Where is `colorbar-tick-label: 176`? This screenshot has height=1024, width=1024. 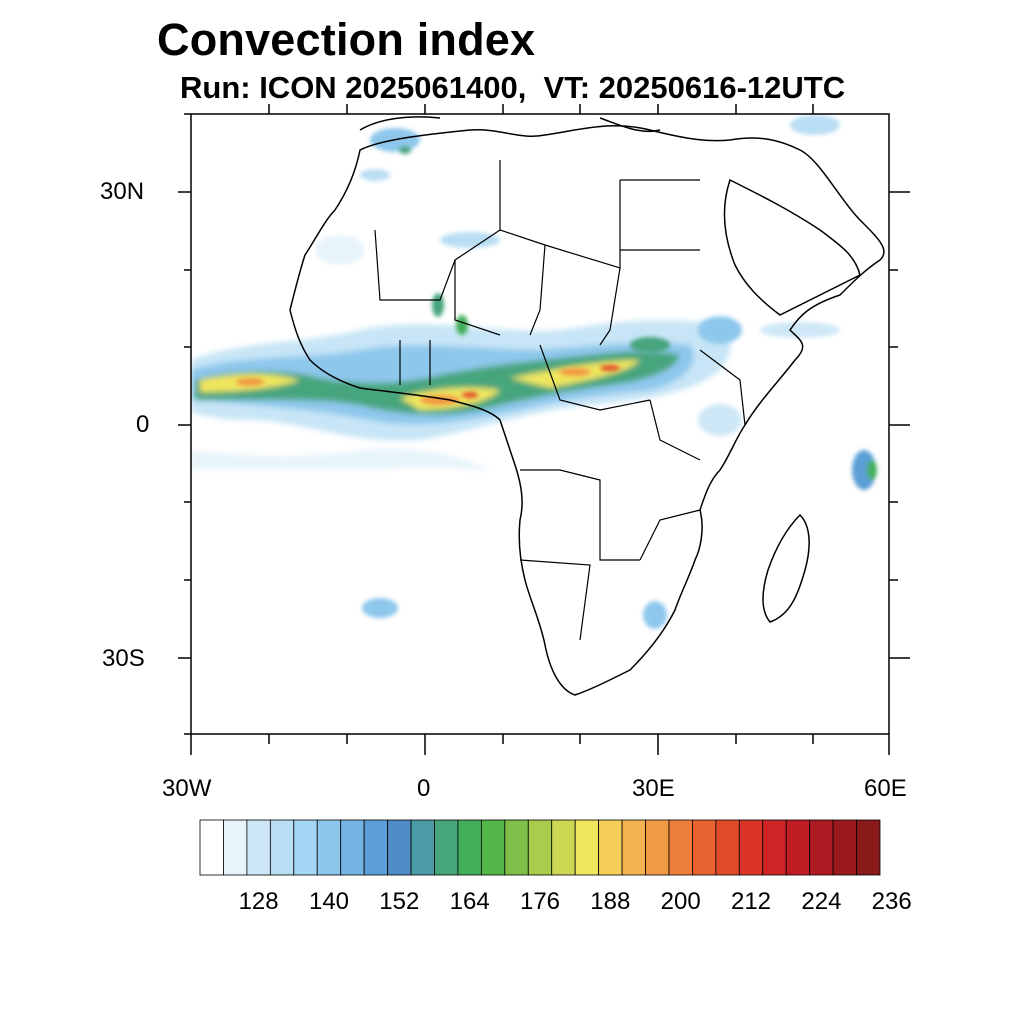 colorbar-tick-label: 176 is located at coordinates (540, 901).